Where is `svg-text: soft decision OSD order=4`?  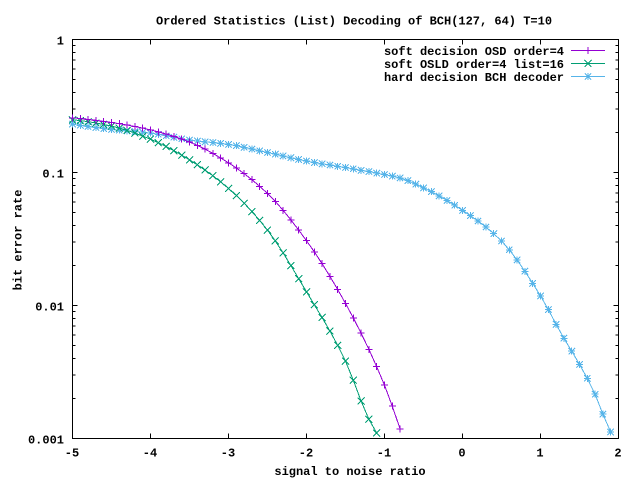 svg-text: soft decision OSD order=4 is located at coordinates (474, 52).